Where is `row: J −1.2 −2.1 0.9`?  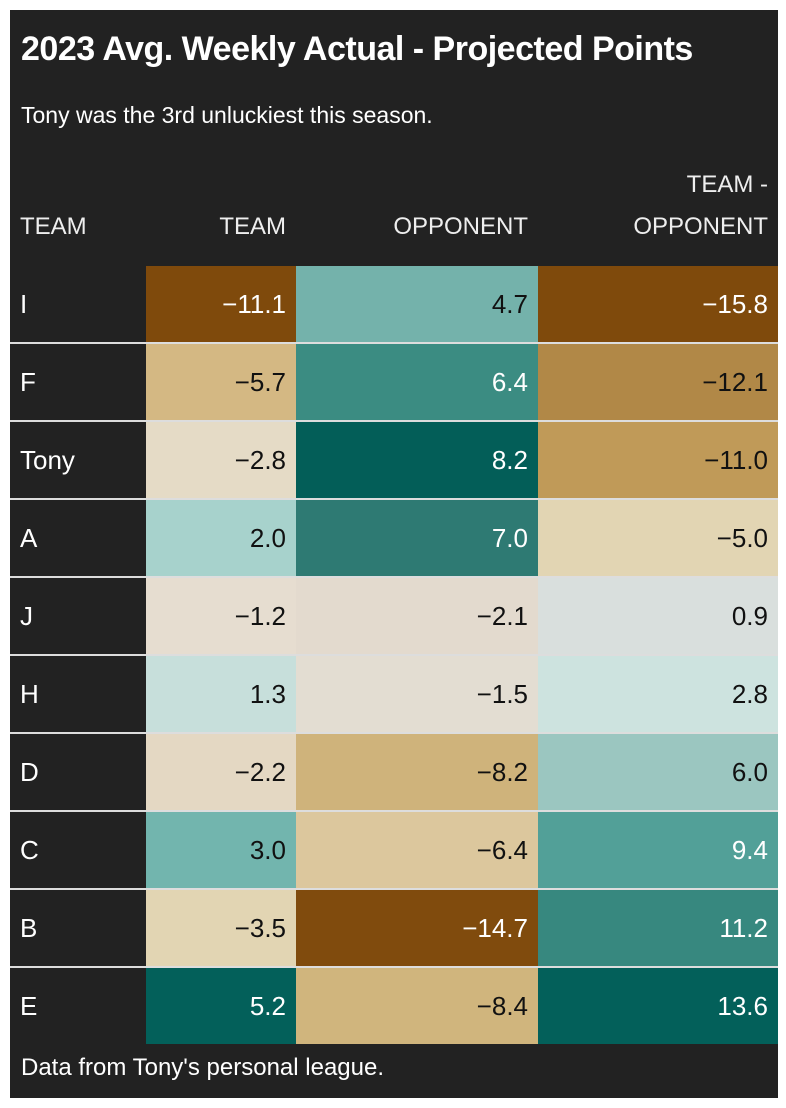
row: J −1.2 −2.1 0.9 is located at coordinates (394, 615).